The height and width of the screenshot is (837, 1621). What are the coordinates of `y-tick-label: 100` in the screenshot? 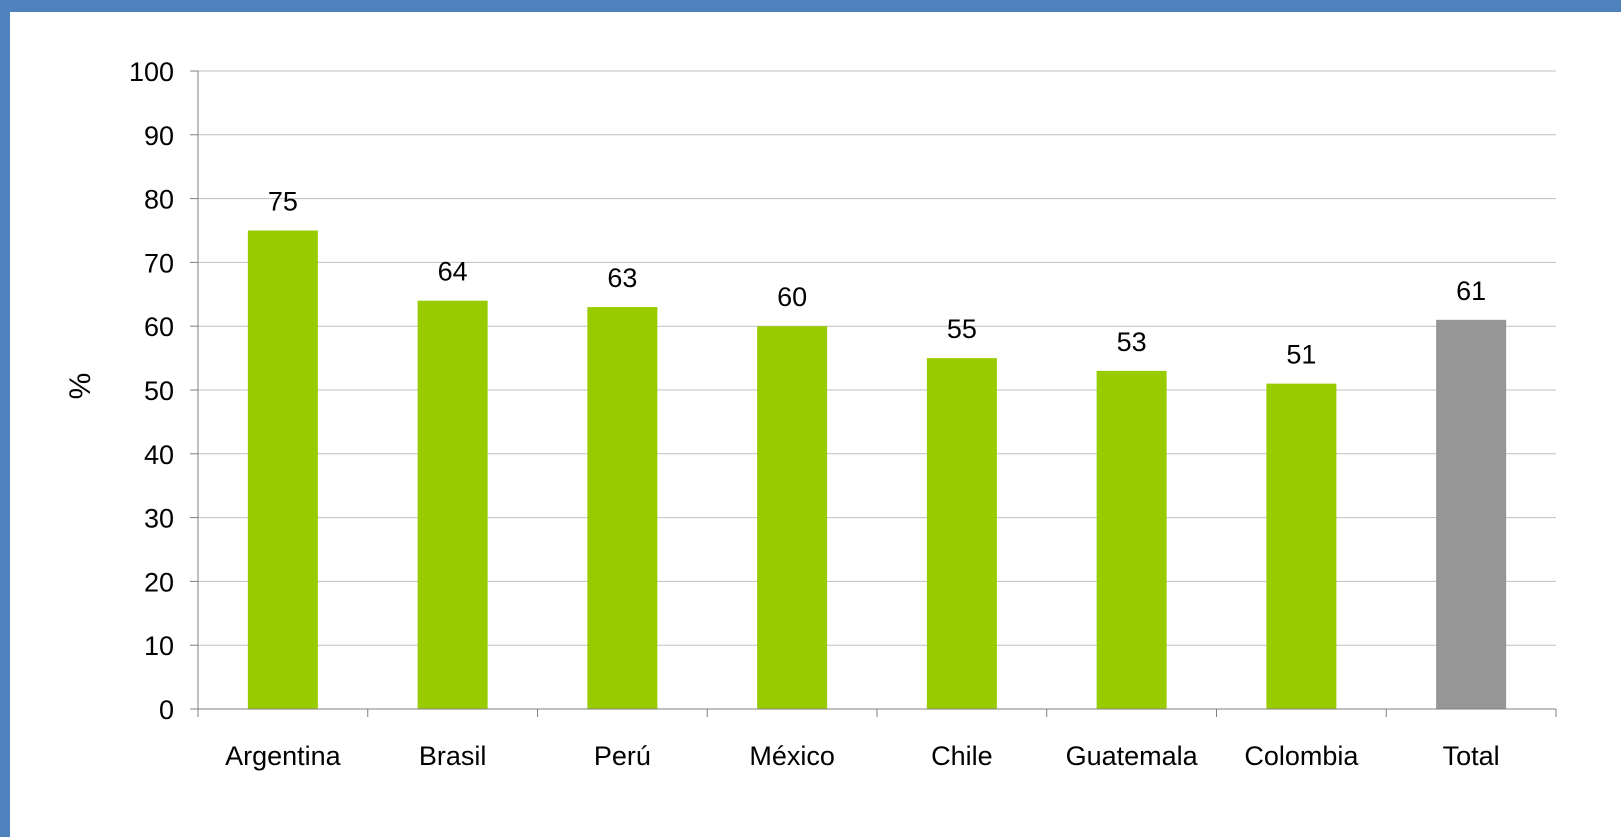 It's located at (151, 72).